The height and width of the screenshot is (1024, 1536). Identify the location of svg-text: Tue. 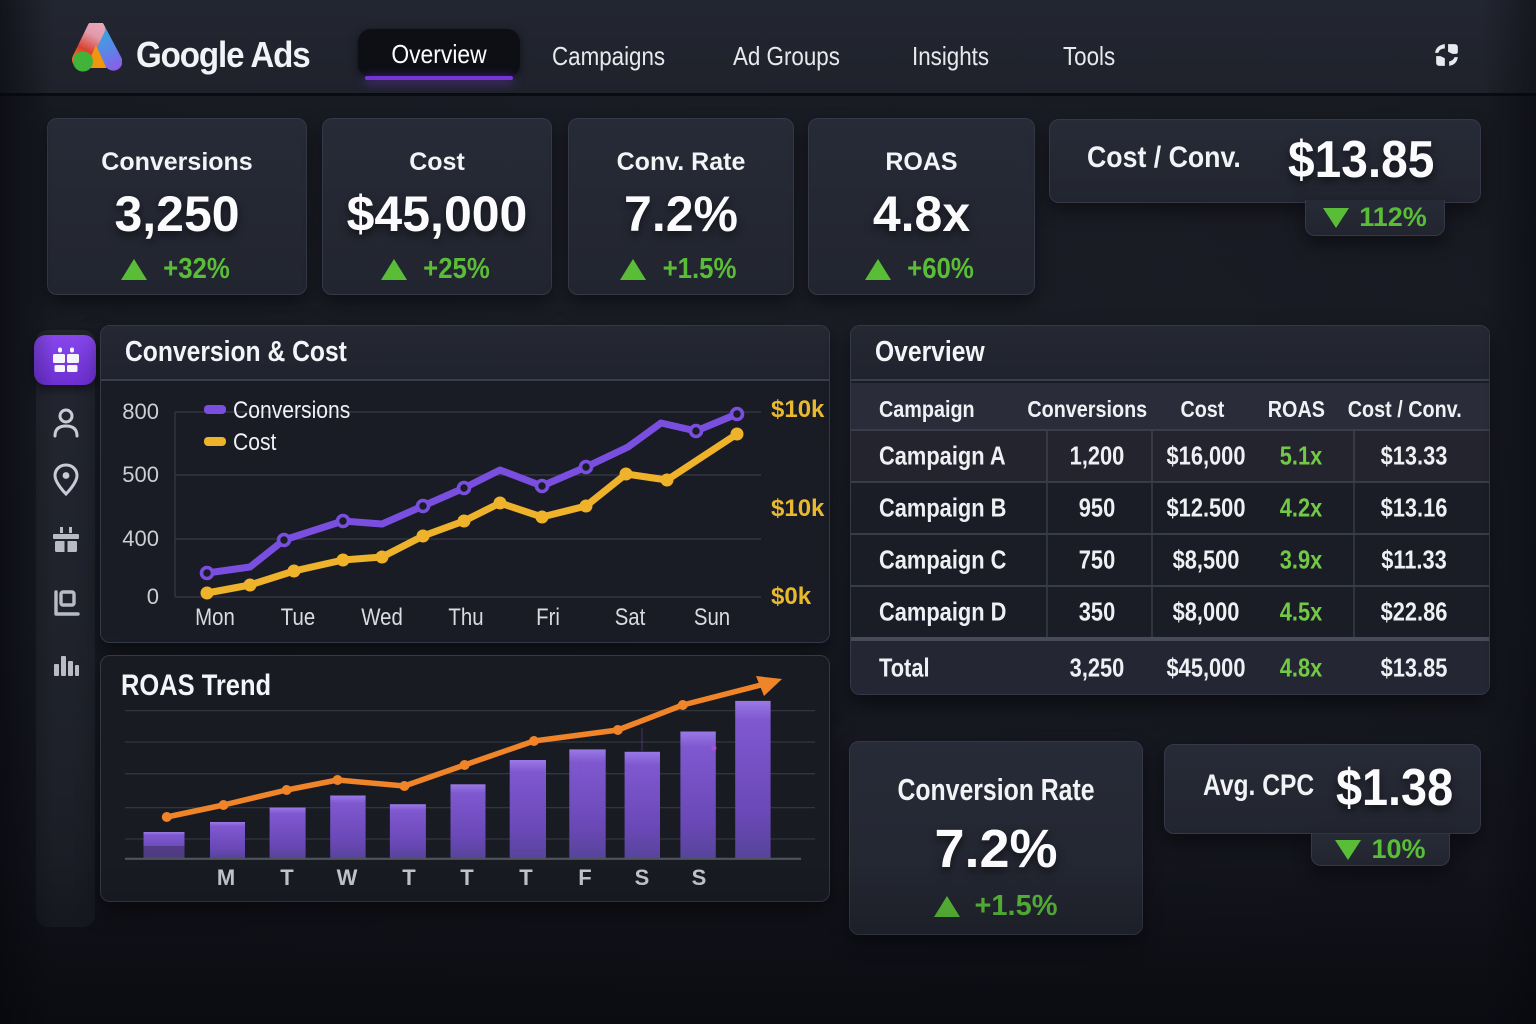
(298, 616).